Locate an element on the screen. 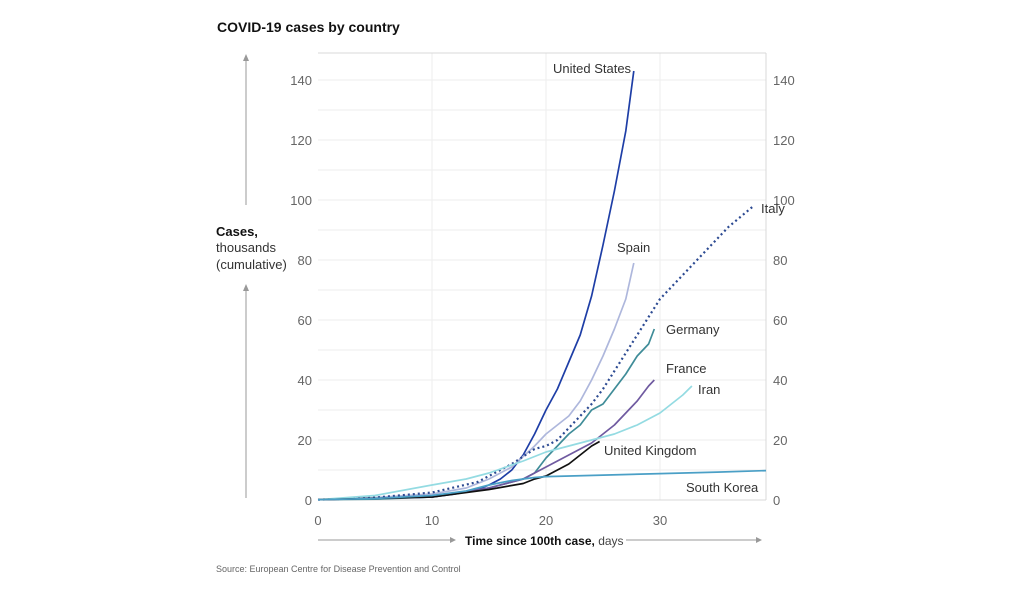  y-axis-label: Cases, thousands (cumulative) is located at coordinates (251, 276).